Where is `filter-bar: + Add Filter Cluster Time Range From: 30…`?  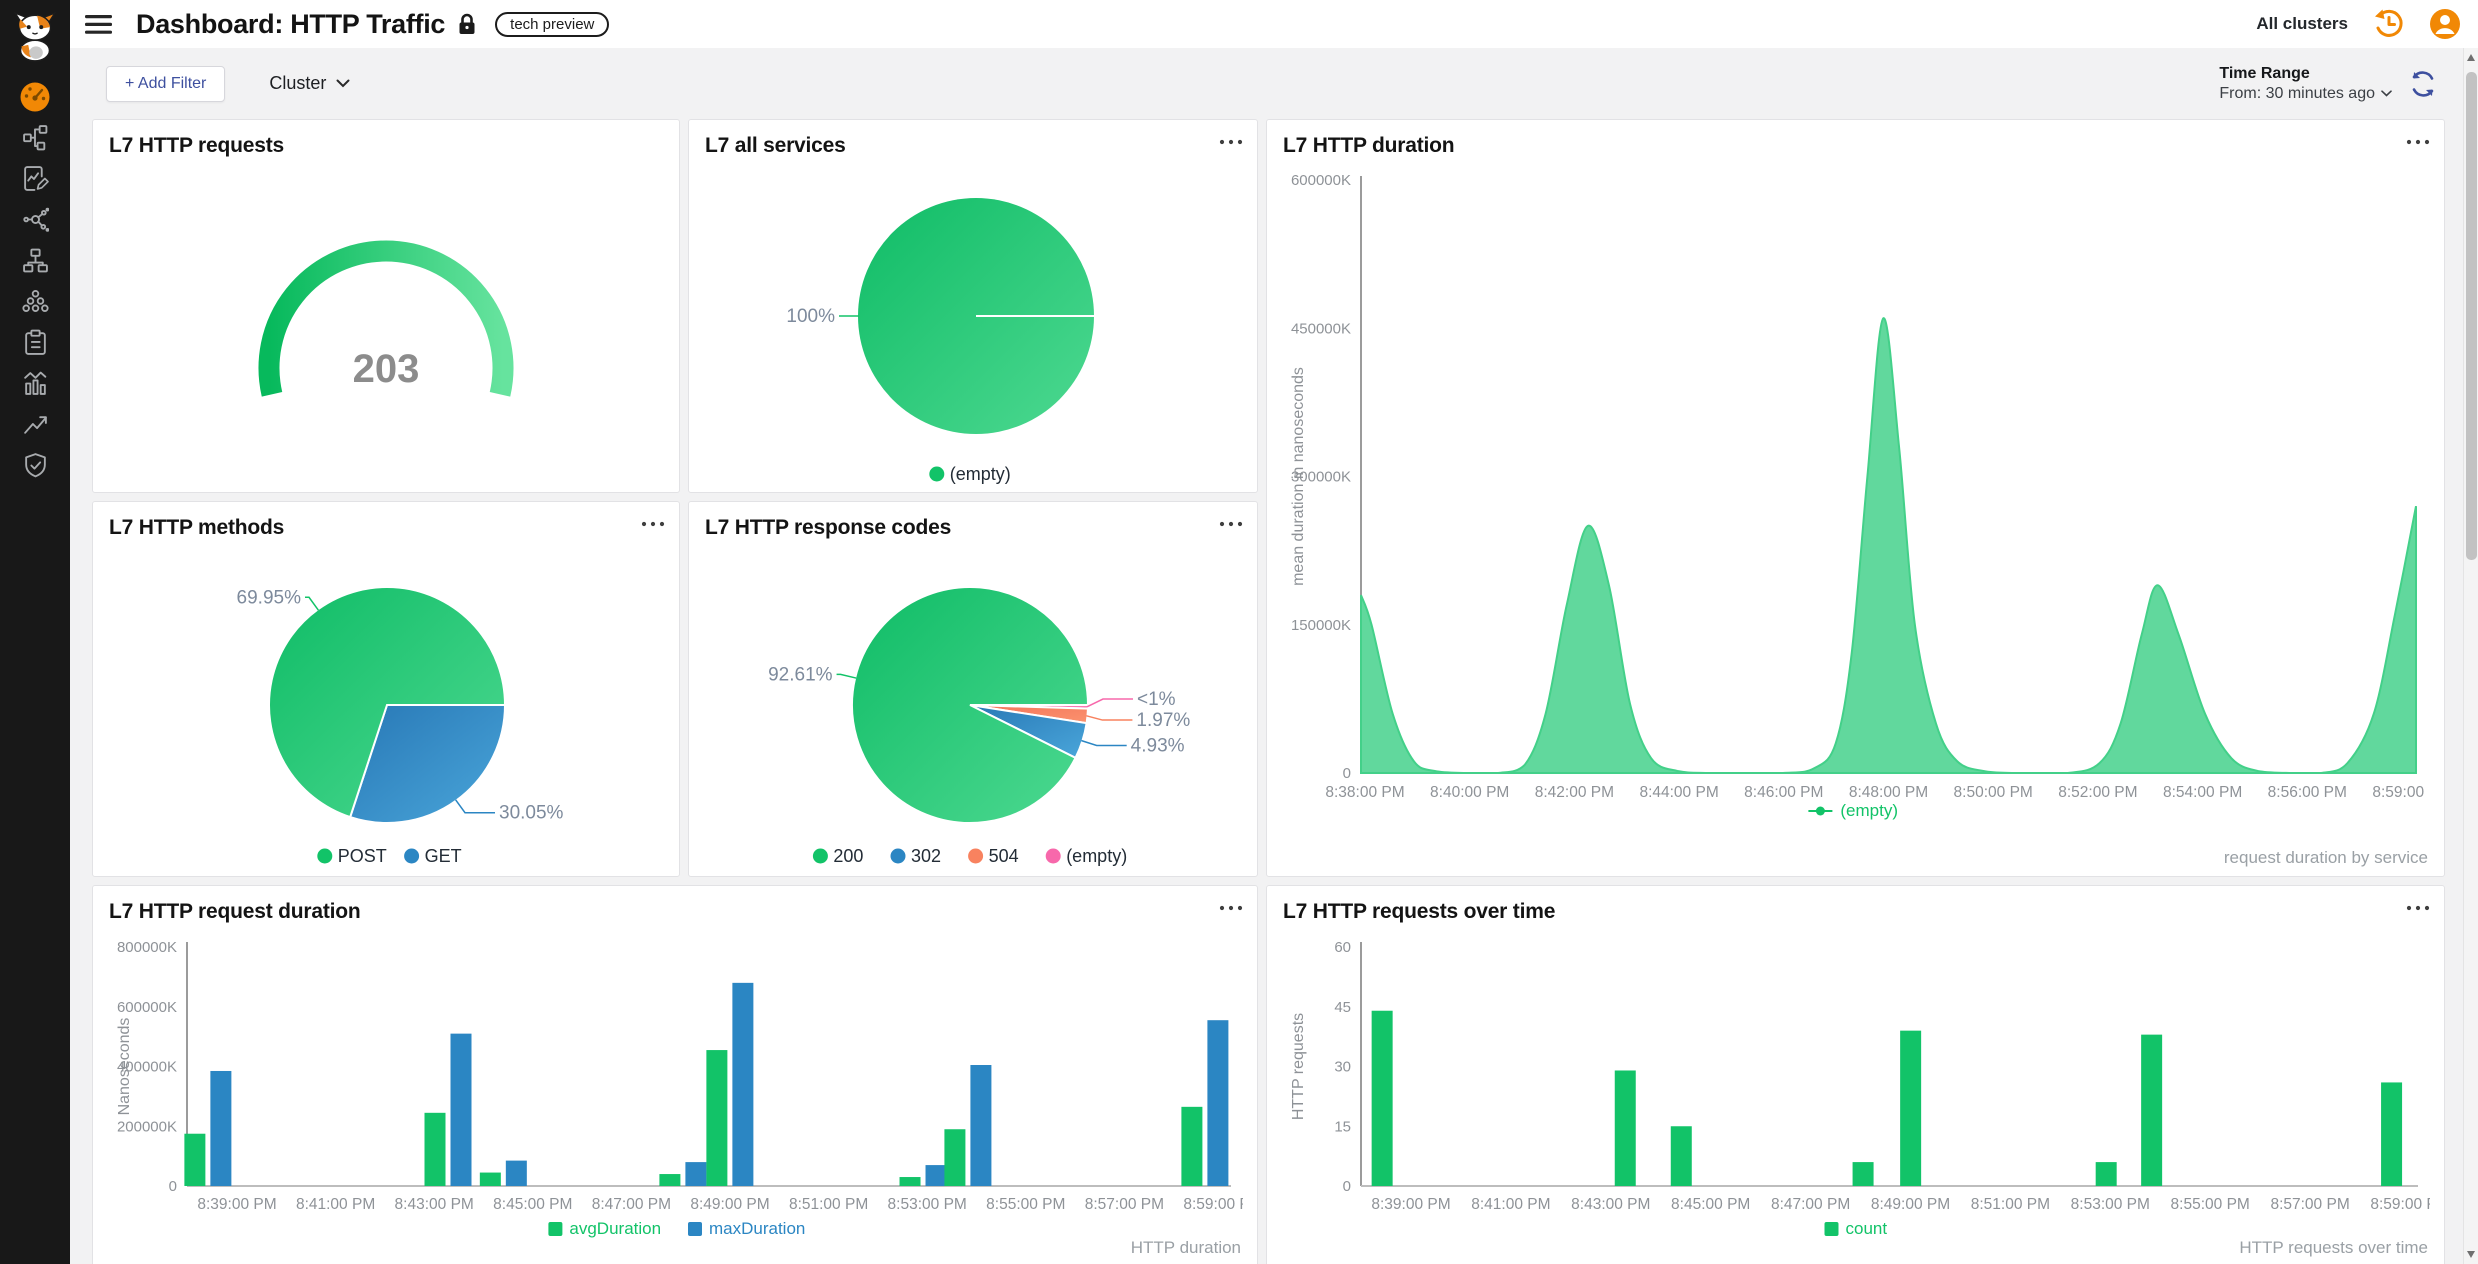
filter-bar: + Add Filter Cluster Time Range From: 30… is located at coordinates (1274, 83).